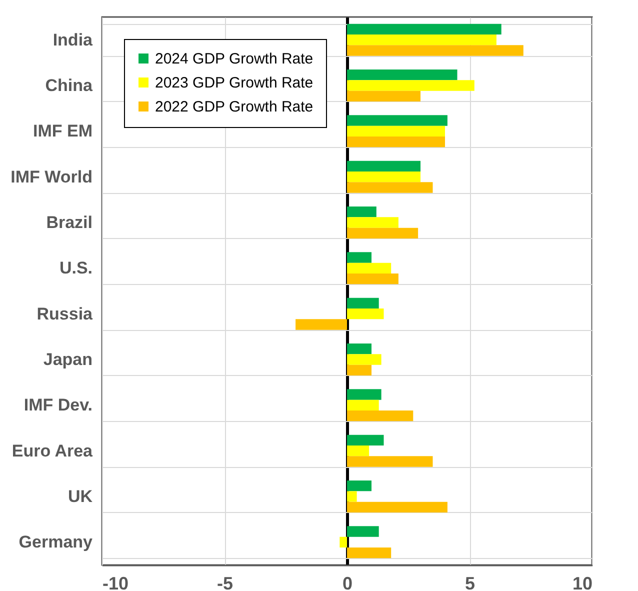 Image resolution: width=638 pixels, height=591 pixels. Describe the element at coordinates (115, 582) in the screenshot. I see `x-tick-label: -10` at that location.